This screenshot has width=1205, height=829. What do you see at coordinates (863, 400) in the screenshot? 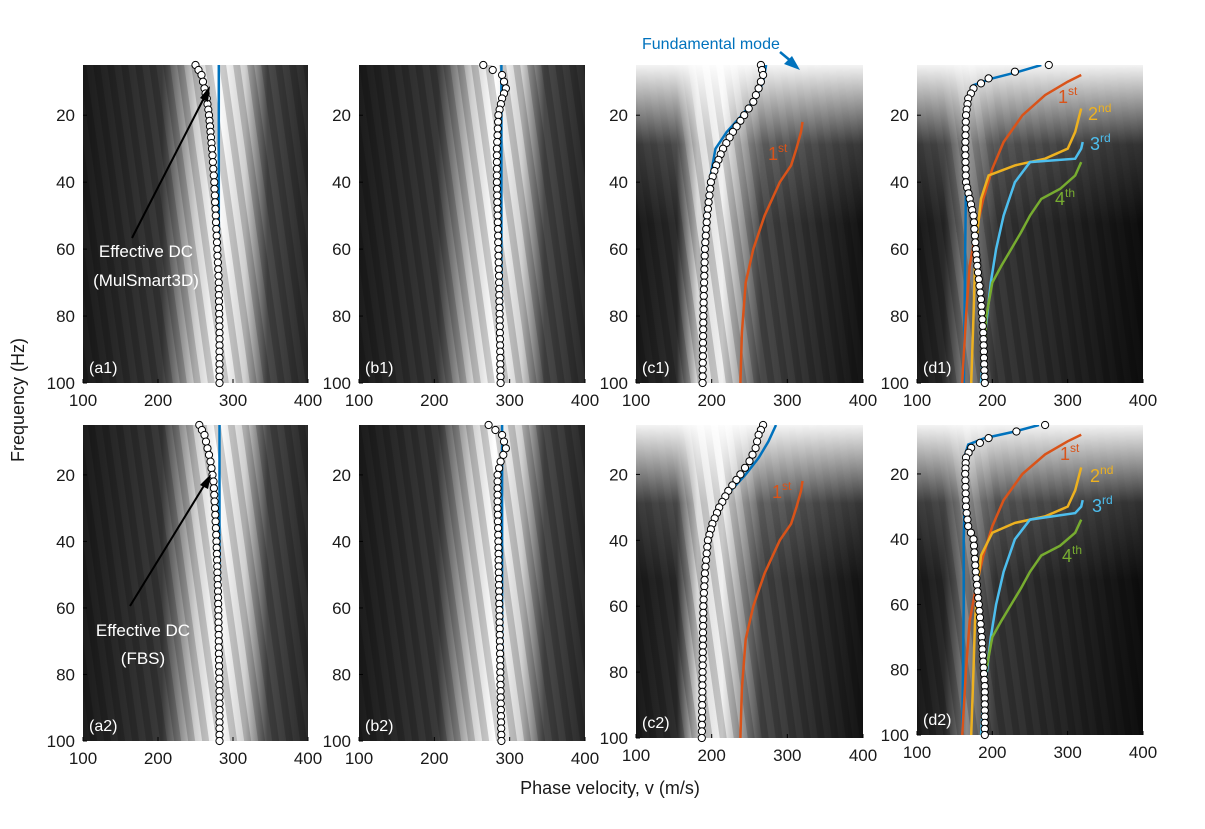
I see `x-tick-label: 400` at bounding box center [863, 400].